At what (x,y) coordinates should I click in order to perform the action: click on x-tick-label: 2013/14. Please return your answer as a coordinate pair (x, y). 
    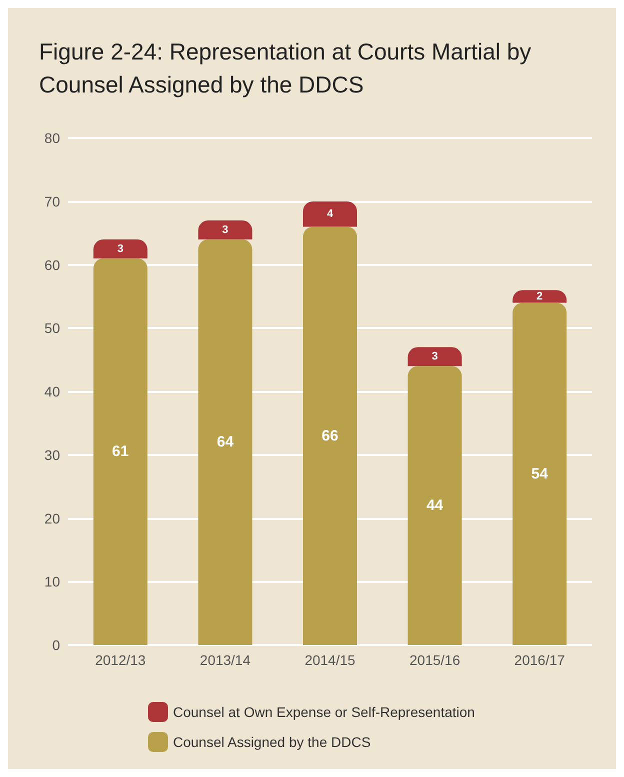
    Looking at the image, I should click on (225, 660).